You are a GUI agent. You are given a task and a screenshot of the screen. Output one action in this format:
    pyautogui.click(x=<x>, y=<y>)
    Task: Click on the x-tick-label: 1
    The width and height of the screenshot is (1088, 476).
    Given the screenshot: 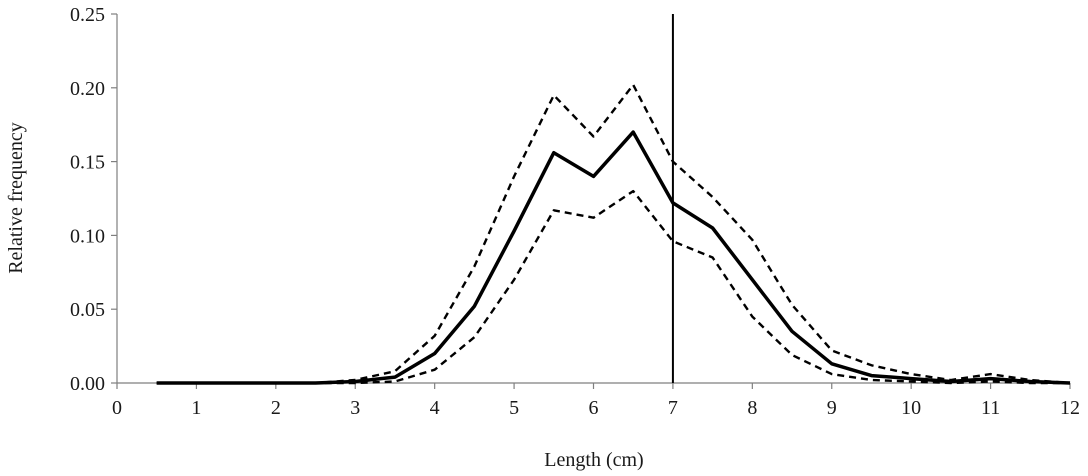 What is the action you would take?
    pyautogui.click(x=196, y=408)
    